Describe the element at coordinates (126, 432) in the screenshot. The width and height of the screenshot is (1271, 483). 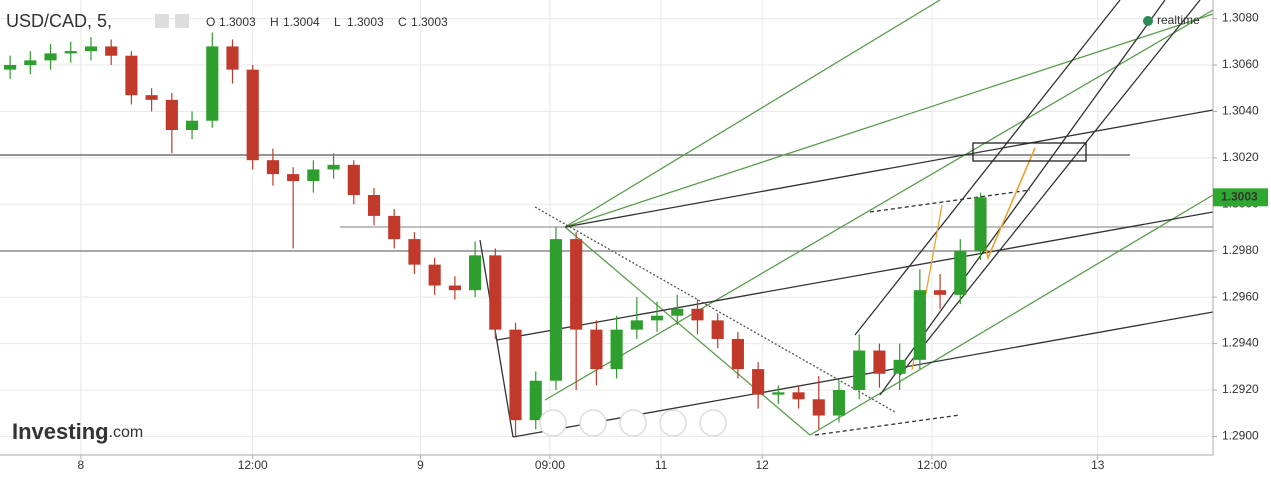
I see `brand-suffix: .com` at that location.